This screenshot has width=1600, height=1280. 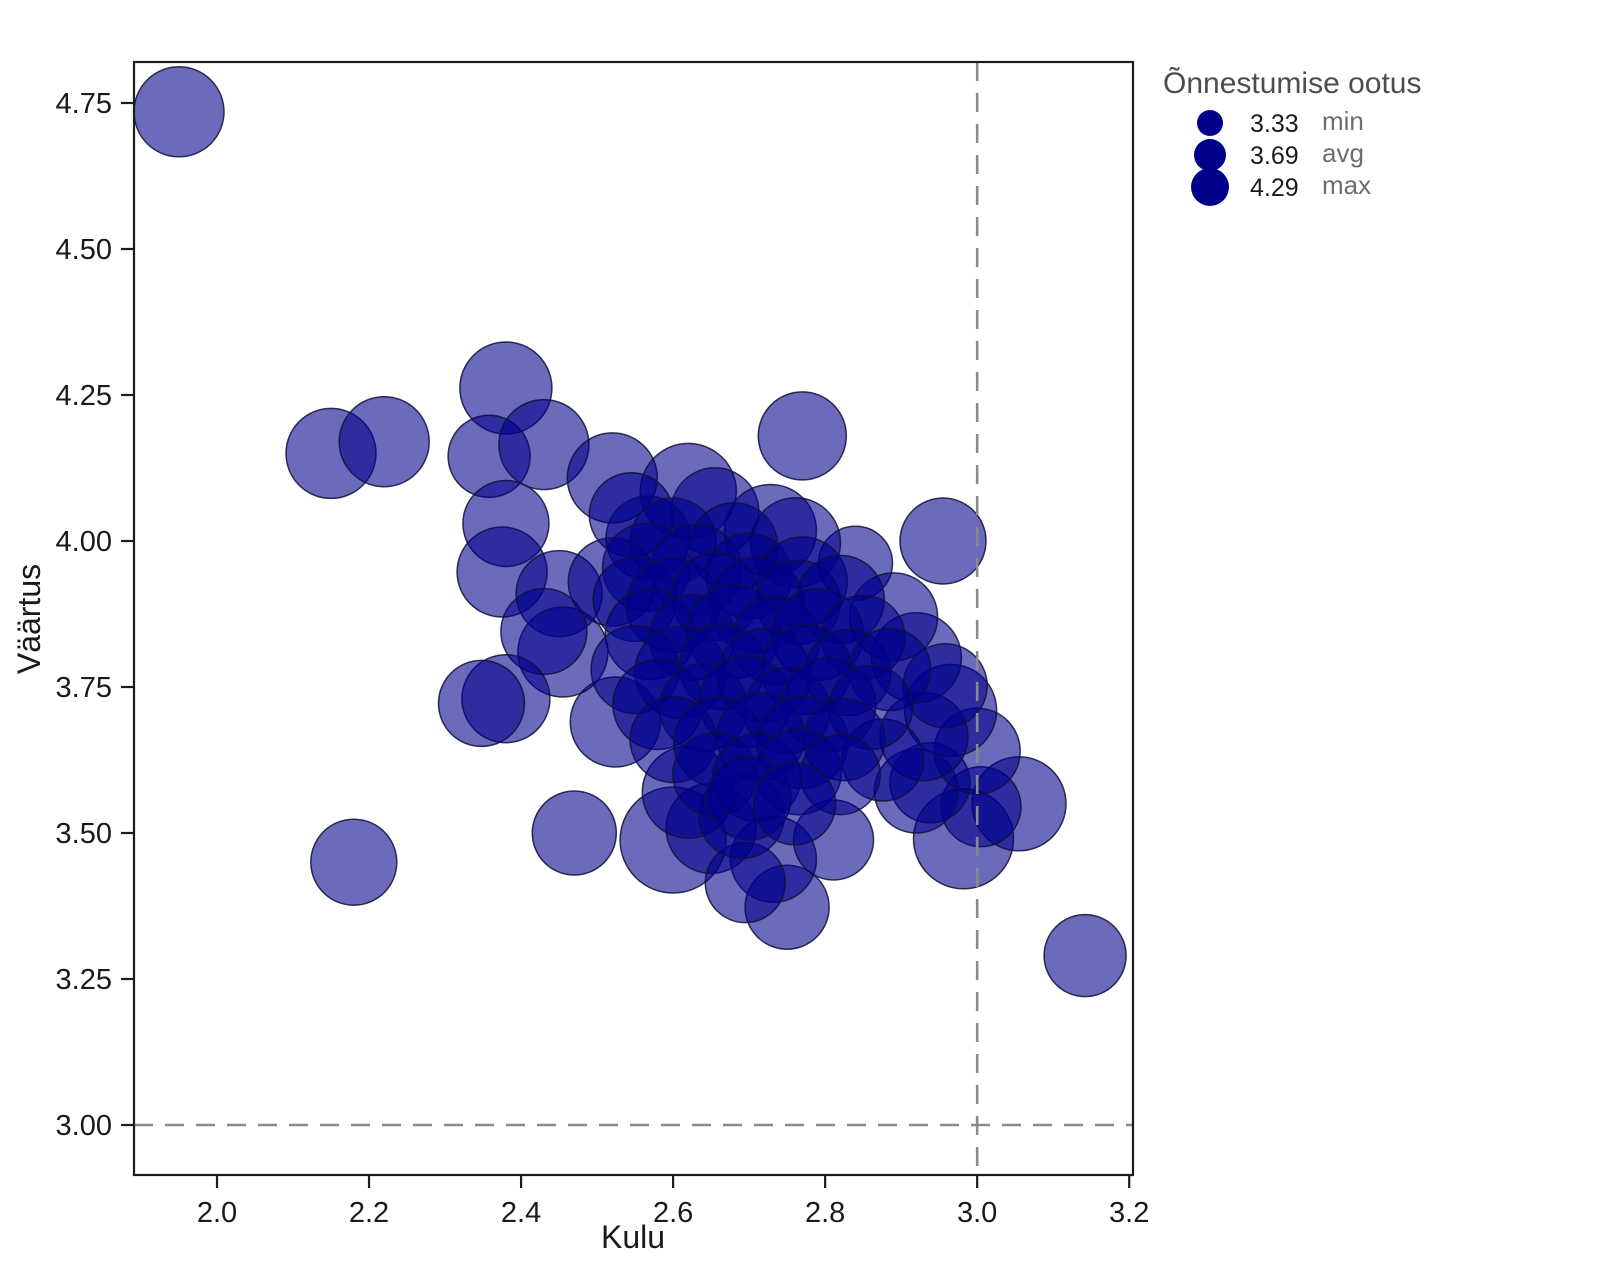 What do you see at coordinates (29, 619) in the screenshot?
I see `y-axis-label: Väärtus` at bounding box center [29, 619].